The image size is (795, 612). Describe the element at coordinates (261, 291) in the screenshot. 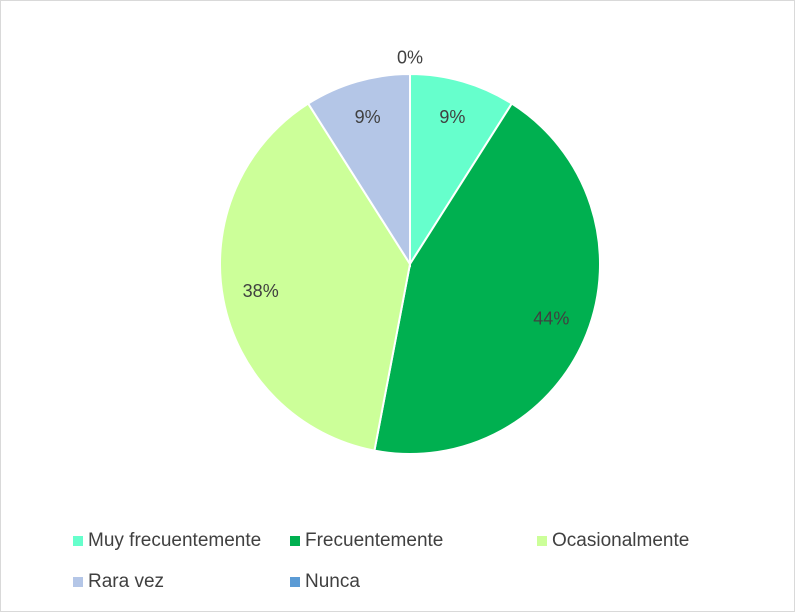

I see `data-label: 38%` at that location.